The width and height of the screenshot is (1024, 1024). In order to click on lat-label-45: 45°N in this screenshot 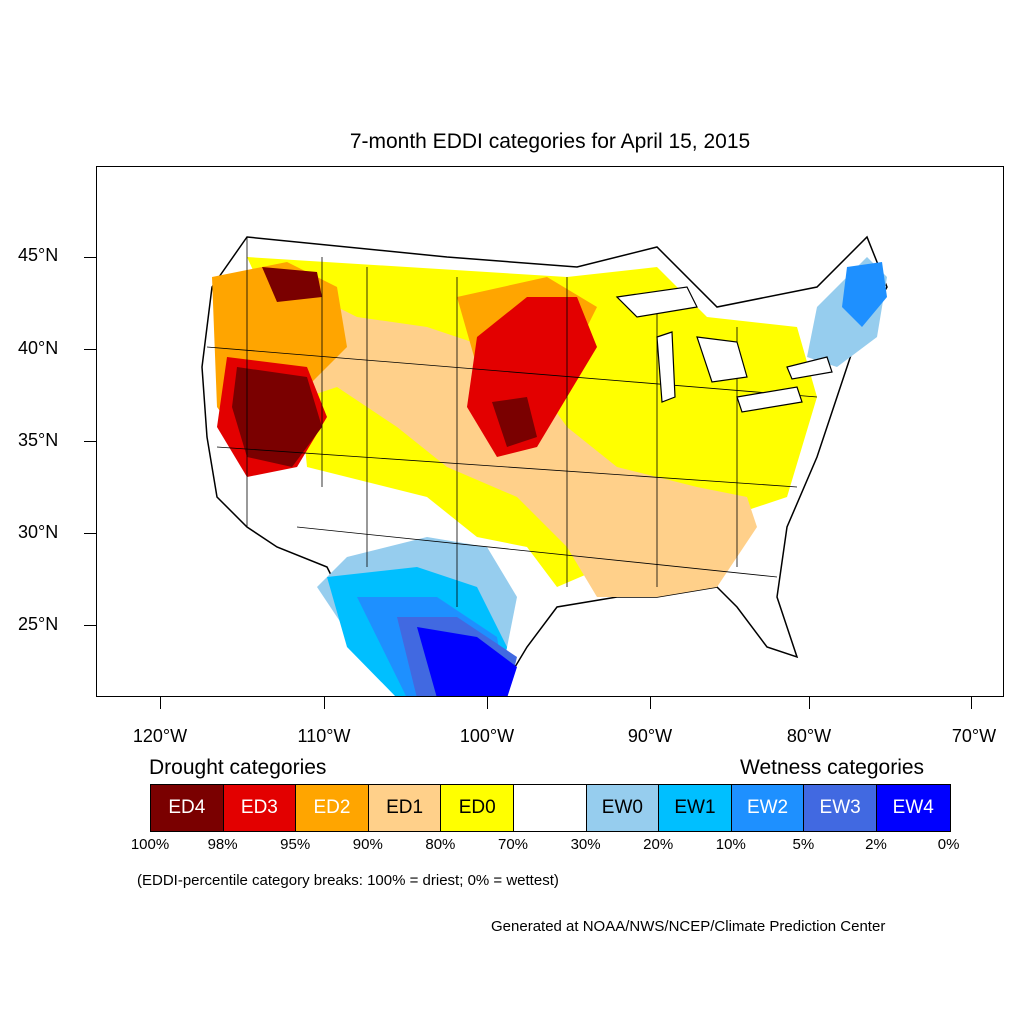, I will do `click(38, 255)`.